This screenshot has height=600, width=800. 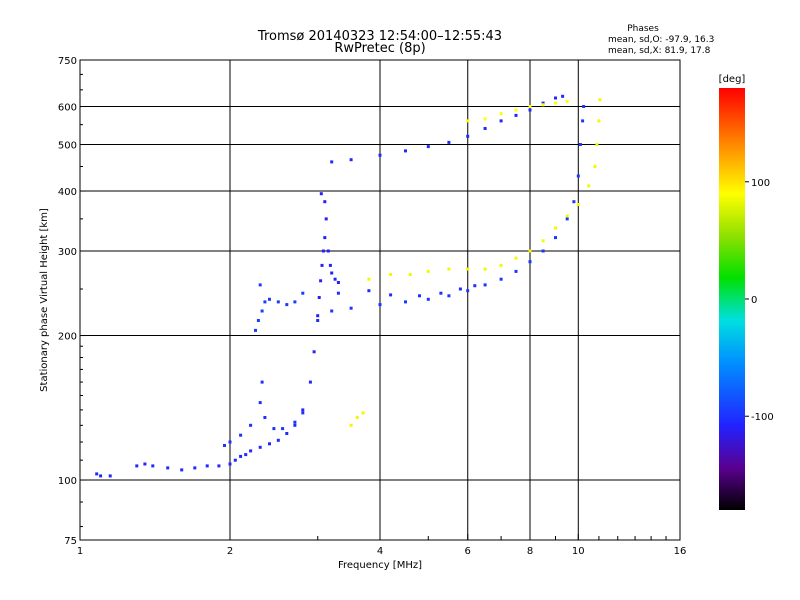 What do you see at coordinates (80, 551) in the screenshot?
I see `x-tick-label: 1` at bounding box center [80, 551].